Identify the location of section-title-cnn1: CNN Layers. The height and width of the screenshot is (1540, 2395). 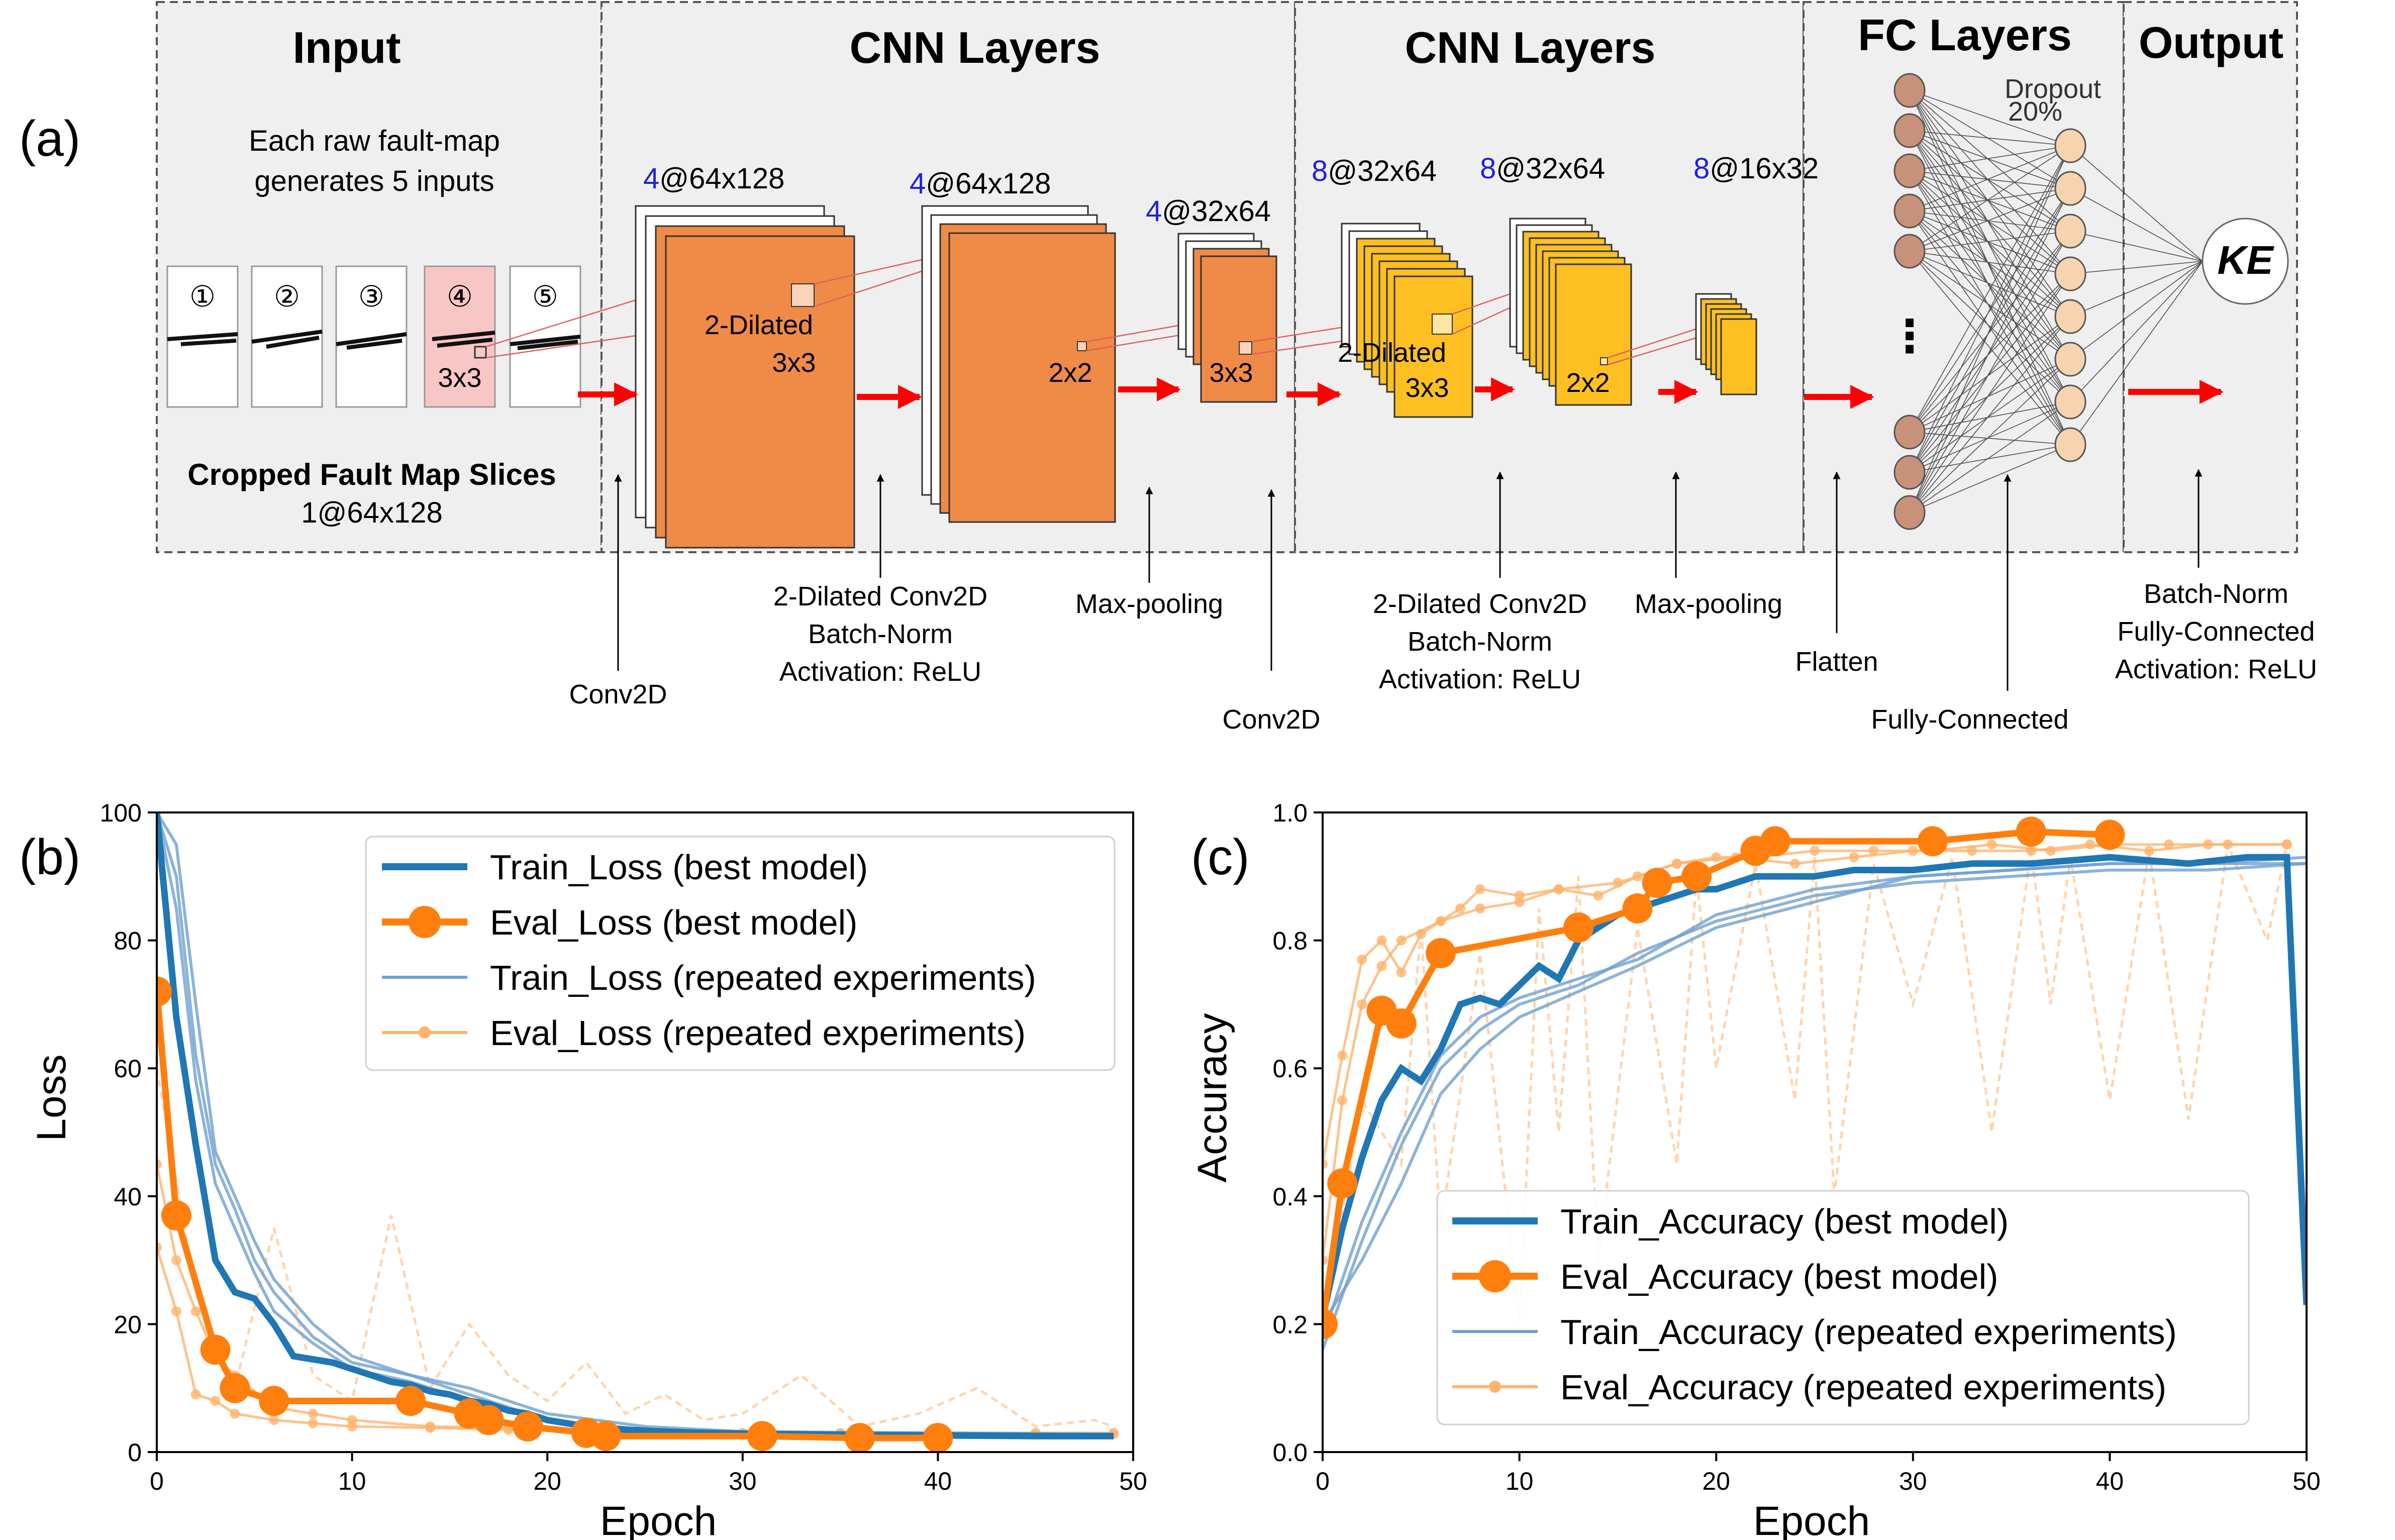
(975, 47).